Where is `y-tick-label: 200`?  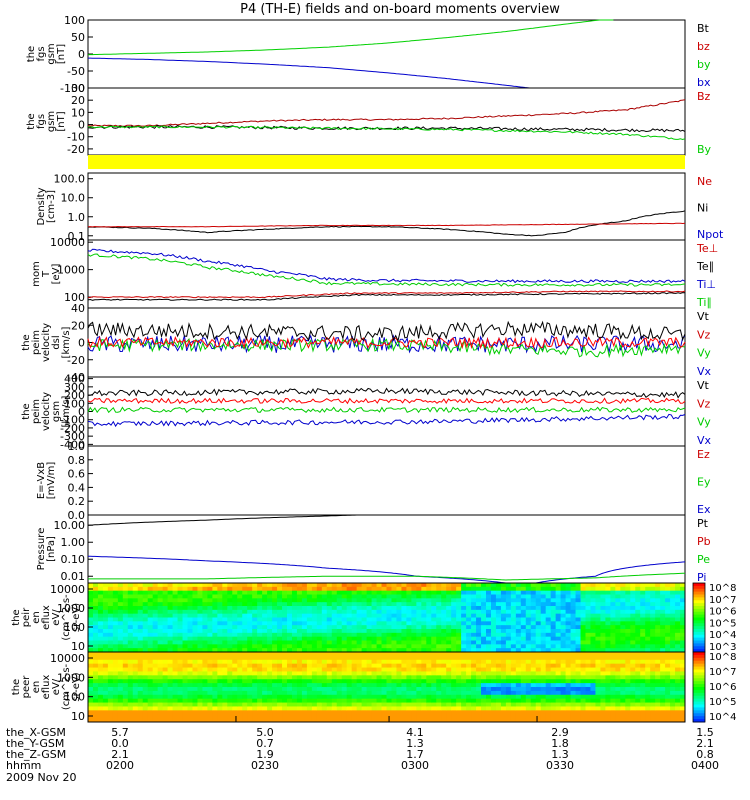 y-tick-label: 200 is located at coordinates (74, 395).